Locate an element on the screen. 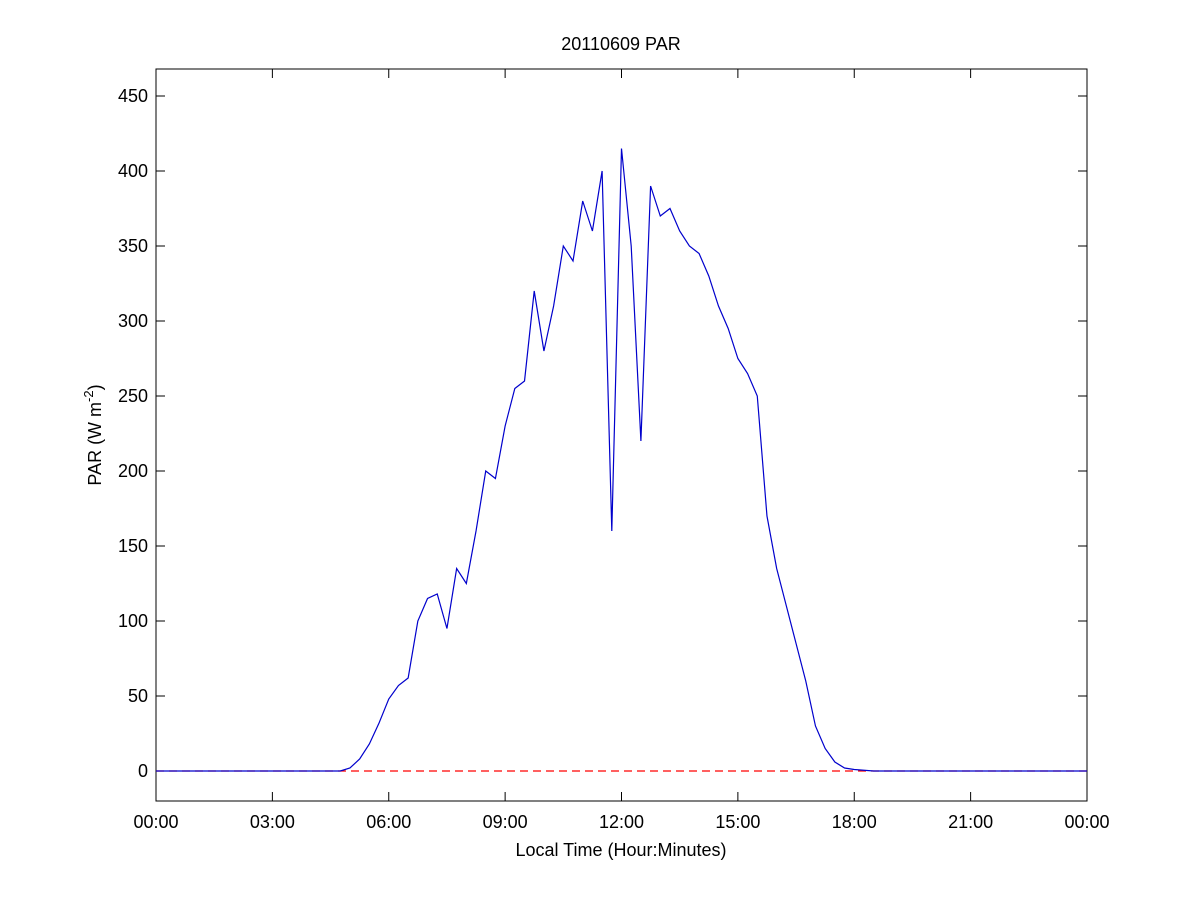 This screenshot has height=901, width=1201. y-tick-label: 250 is located at coordinates (133, 396).